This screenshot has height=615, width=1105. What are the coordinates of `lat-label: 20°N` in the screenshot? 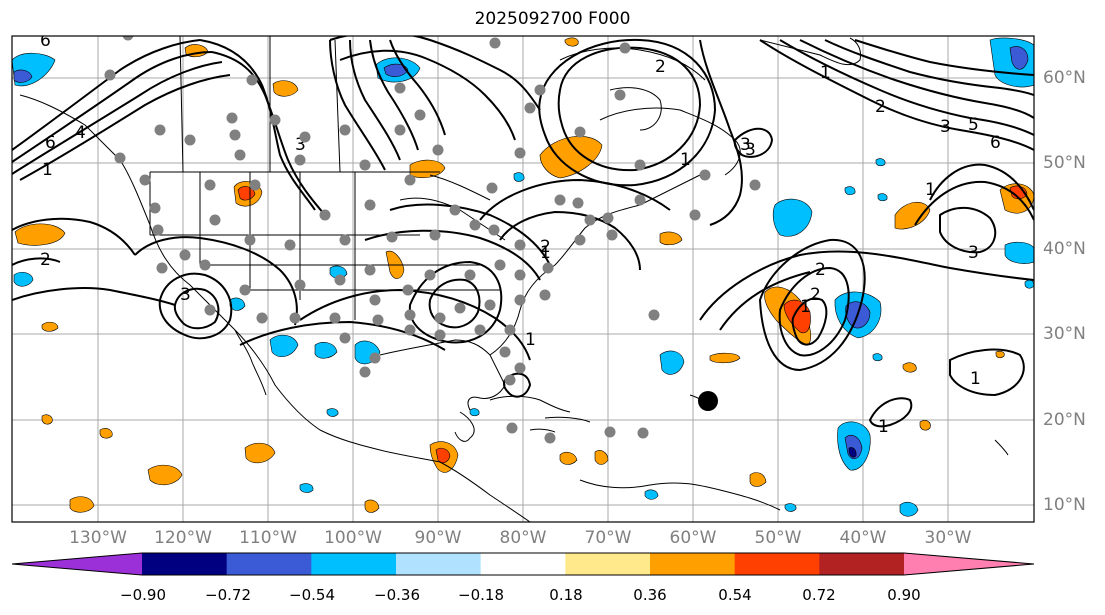 It's located at (1064, 420).